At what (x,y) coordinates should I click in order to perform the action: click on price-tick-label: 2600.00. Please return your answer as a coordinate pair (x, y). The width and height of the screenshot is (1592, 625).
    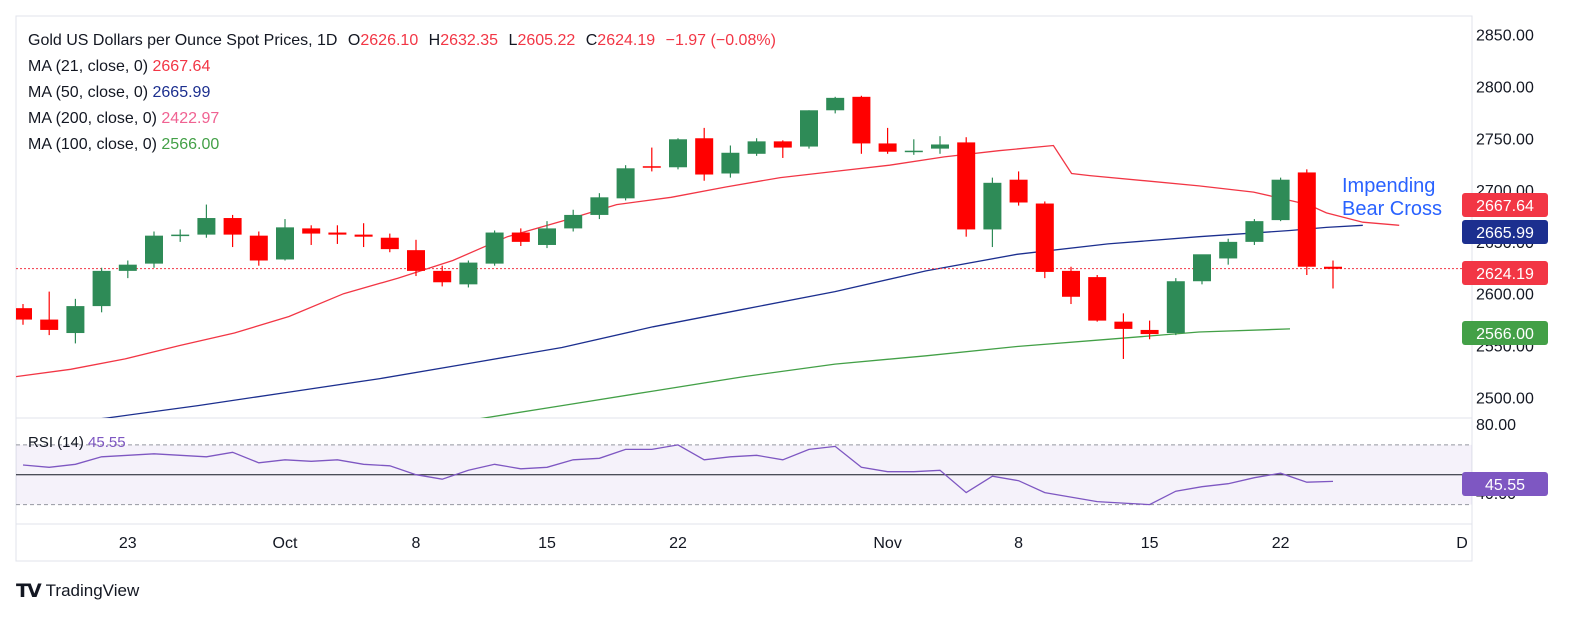
    Looking at the image, I should click on (1505, 295).